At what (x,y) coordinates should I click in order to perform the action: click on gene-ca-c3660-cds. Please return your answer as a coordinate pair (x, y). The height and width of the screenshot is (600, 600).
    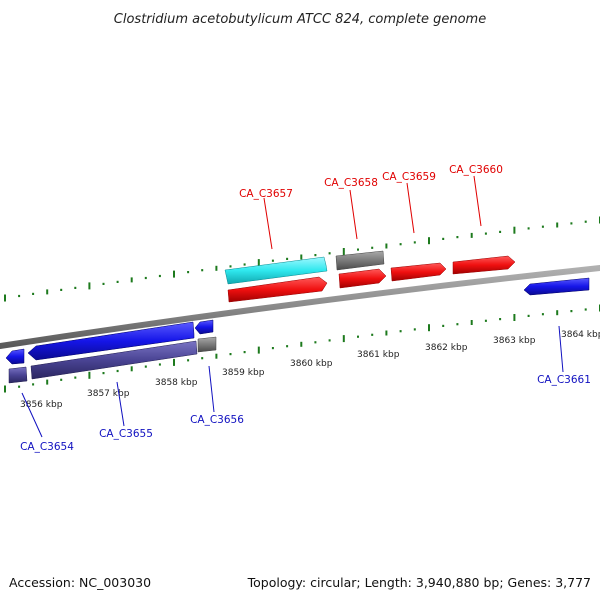
    Looking at the image, I should click on (484, 265).